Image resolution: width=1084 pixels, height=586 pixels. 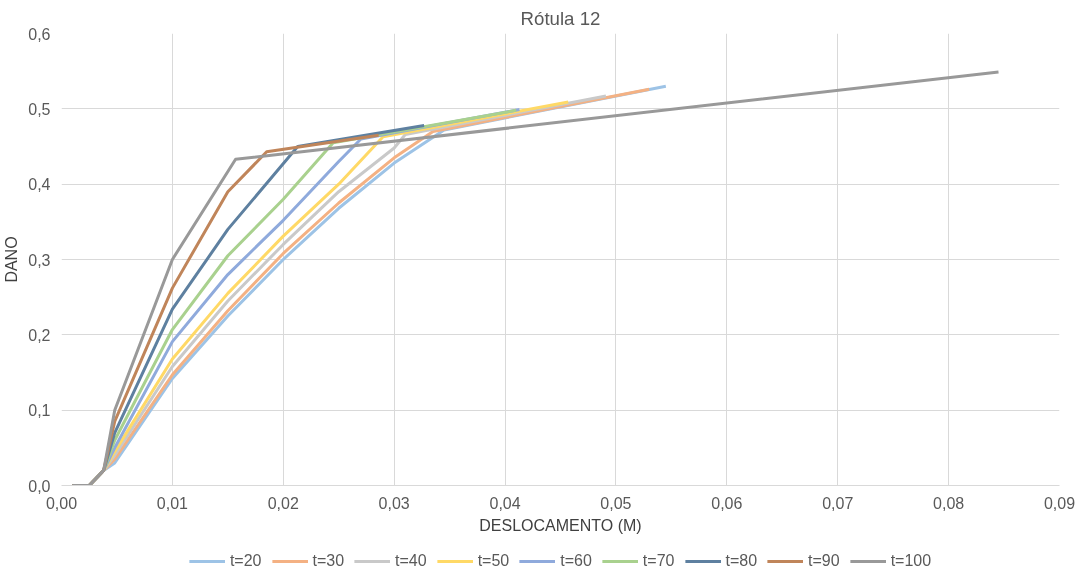 I want to click on x-tick-label: 0,02, so click(x=283, y=503).